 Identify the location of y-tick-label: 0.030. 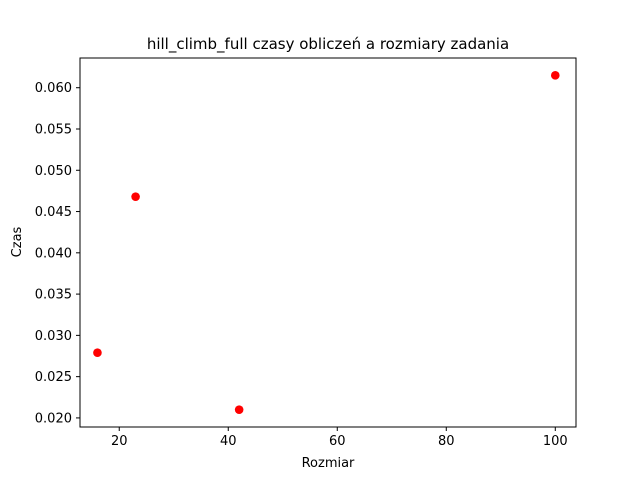
(53, 336).